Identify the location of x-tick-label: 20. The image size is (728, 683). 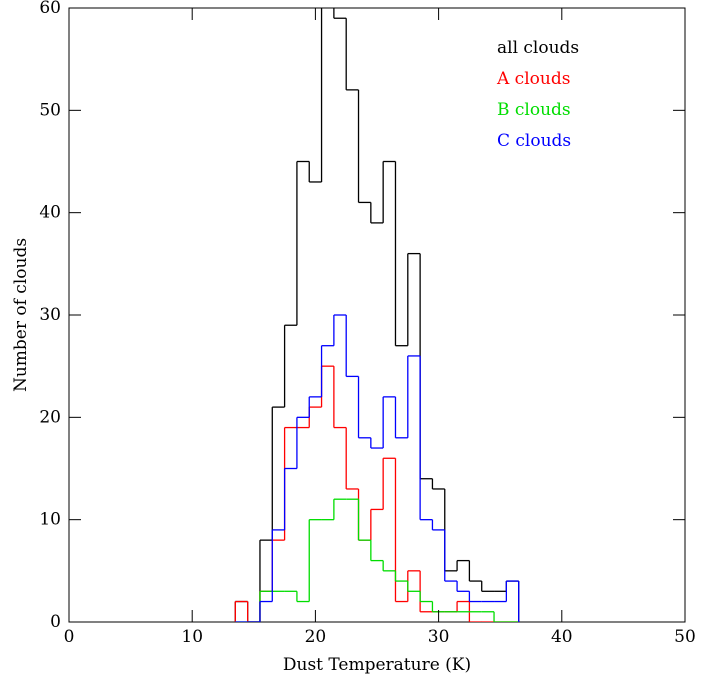
(316, 637).